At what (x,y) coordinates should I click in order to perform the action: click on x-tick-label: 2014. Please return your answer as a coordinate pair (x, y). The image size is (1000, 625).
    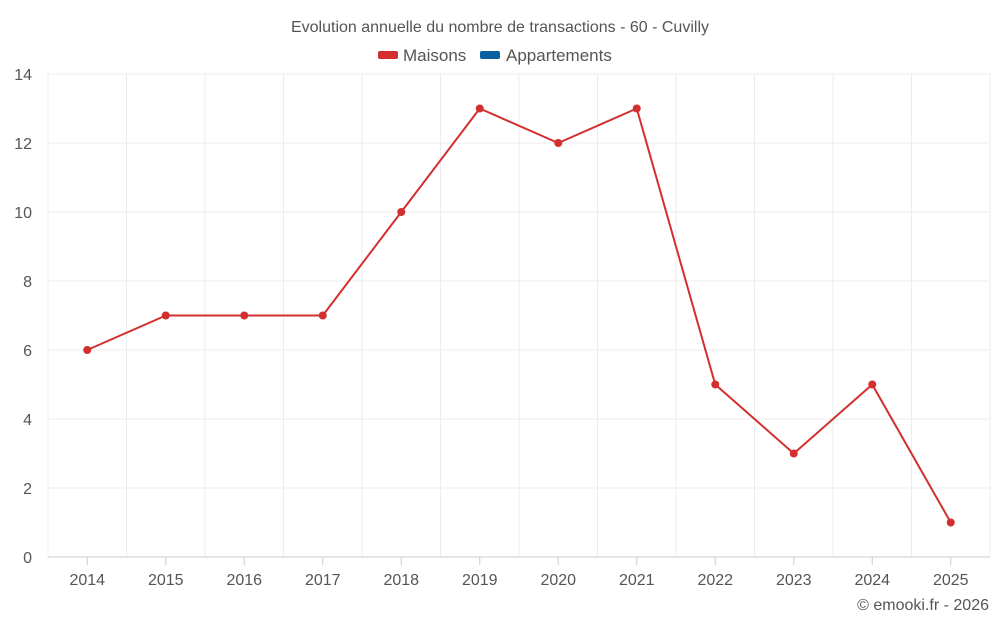
    Looking at the image, I should click on (87, 580).